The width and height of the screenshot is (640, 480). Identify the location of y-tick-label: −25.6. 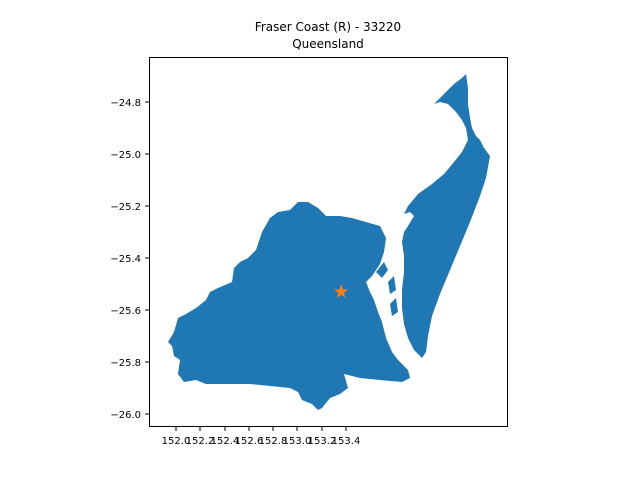
(125, 311).